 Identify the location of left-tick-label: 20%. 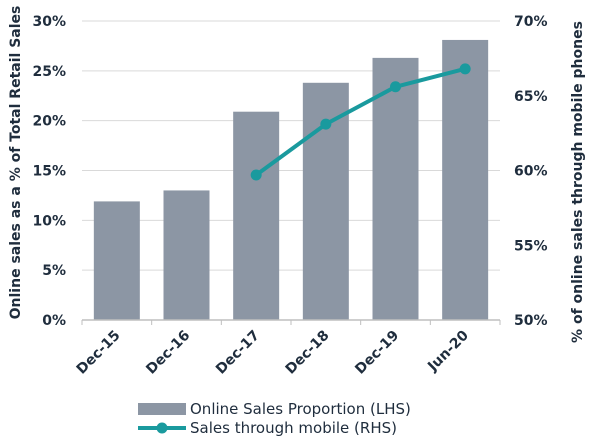
(49, 122).